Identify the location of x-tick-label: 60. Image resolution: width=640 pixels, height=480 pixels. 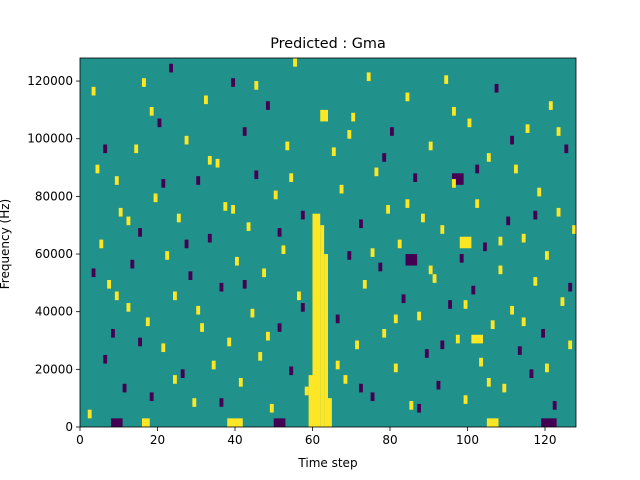
(312, 440).